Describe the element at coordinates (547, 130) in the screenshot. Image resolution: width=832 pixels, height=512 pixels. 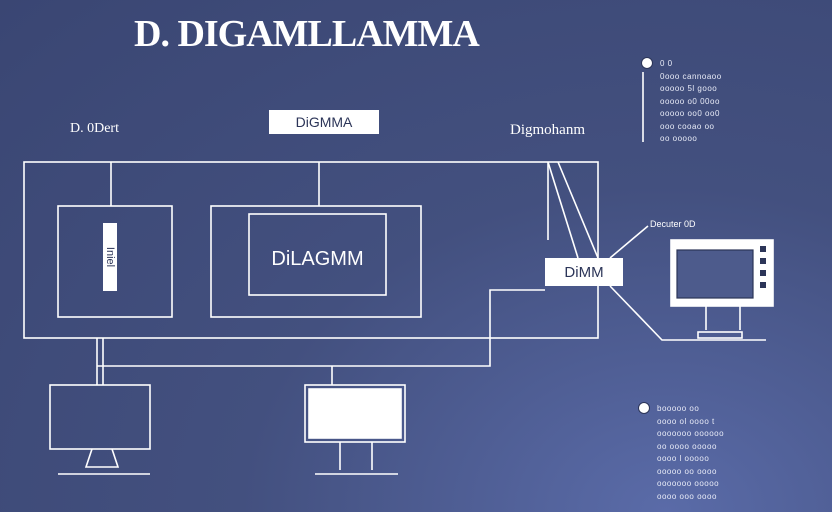
I see `label-top-right: Digmohanm` at that location.